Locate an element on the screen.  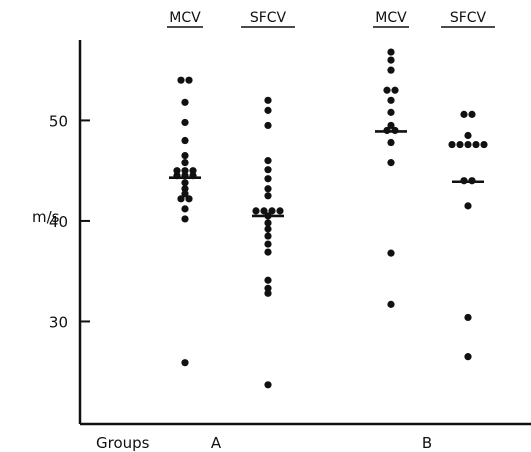
group-label-b: B is located at coordinates (427, 443).